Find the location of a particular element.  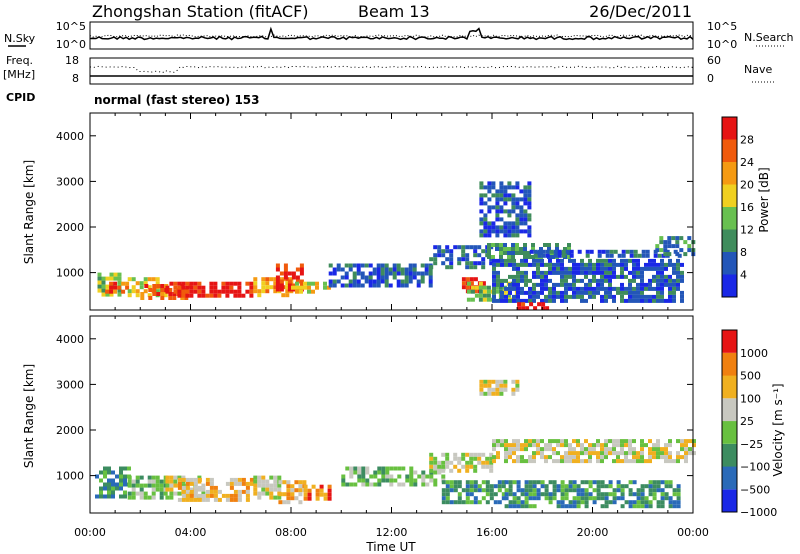

noise-sky-label: N.Sky is located at coordinates (20, 38).